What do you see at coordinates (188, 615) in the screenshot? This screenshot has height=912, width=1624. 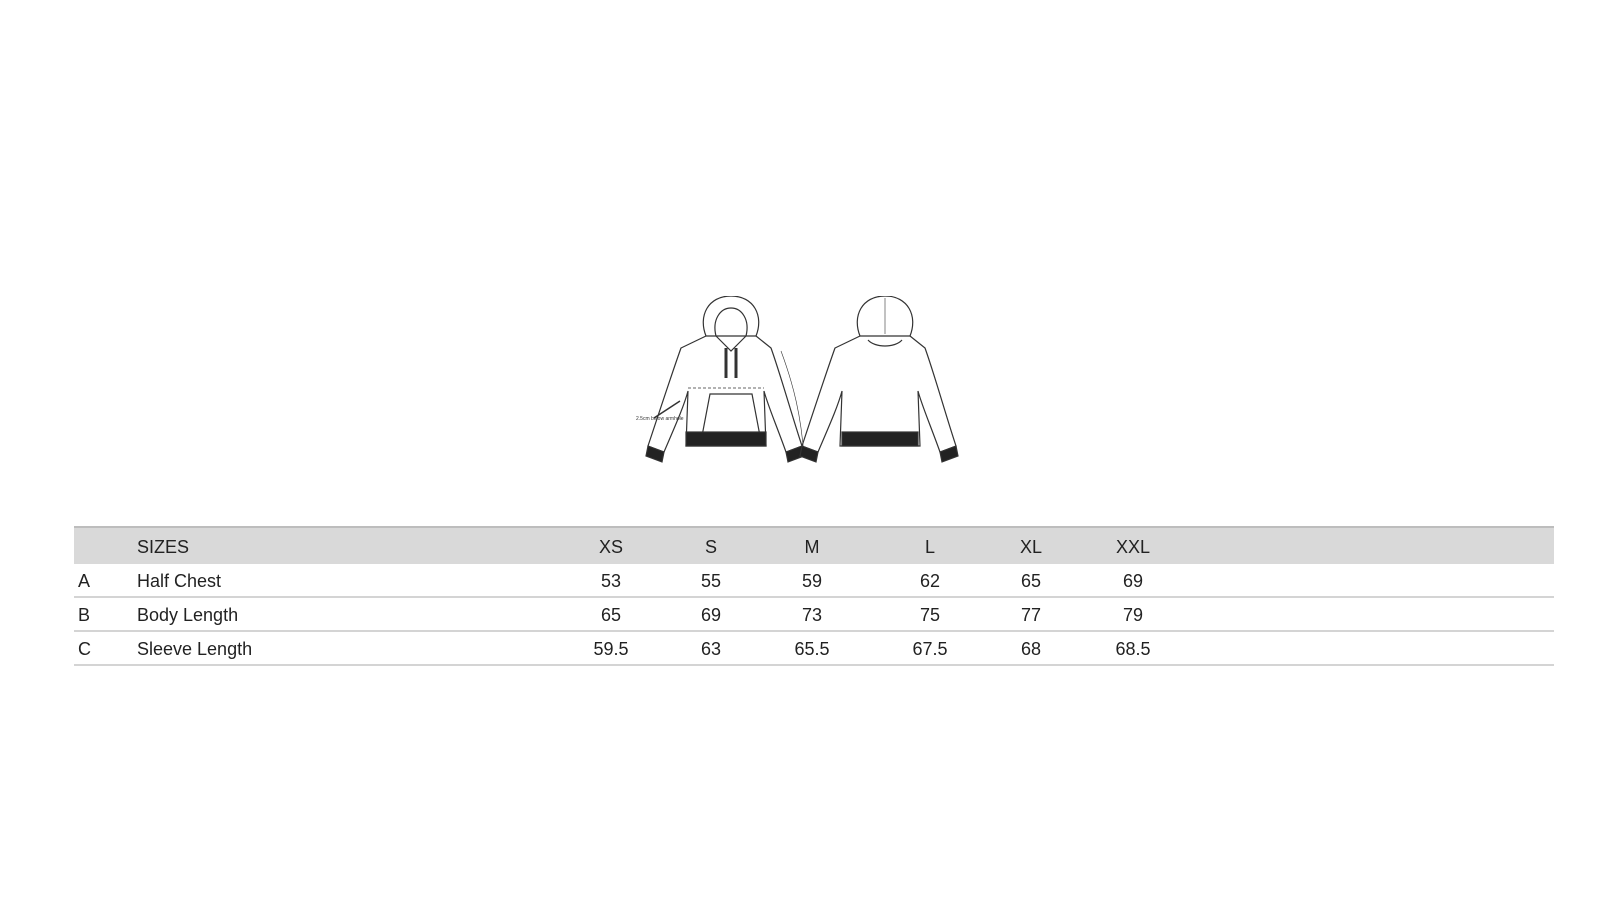 I see `row-label: Body Length` at bounding box center [188, 615].